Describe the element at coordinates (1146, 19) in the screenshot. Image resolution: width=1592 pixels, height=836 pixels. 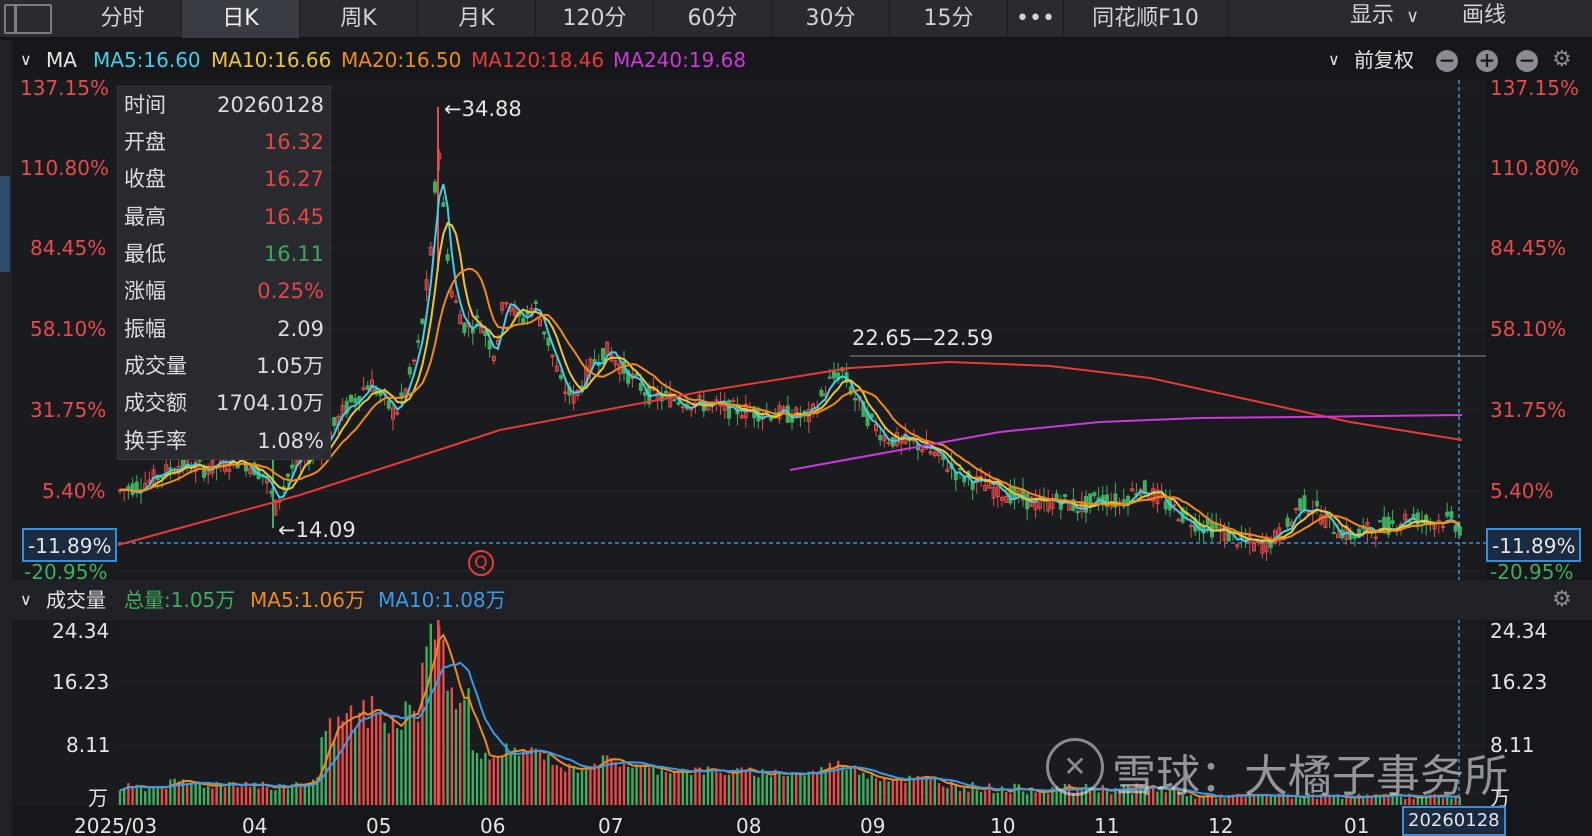
I see `tab-f10: 同花顺F10` at that location.